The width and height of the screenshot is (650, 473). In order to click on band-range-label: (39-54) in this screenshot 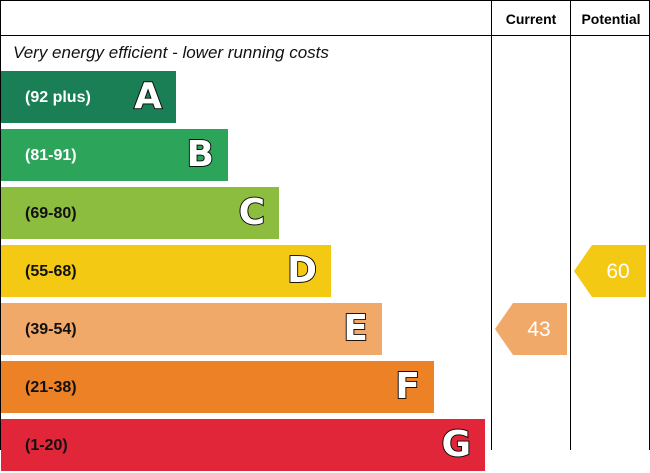, I will do `click(51, 329)`.